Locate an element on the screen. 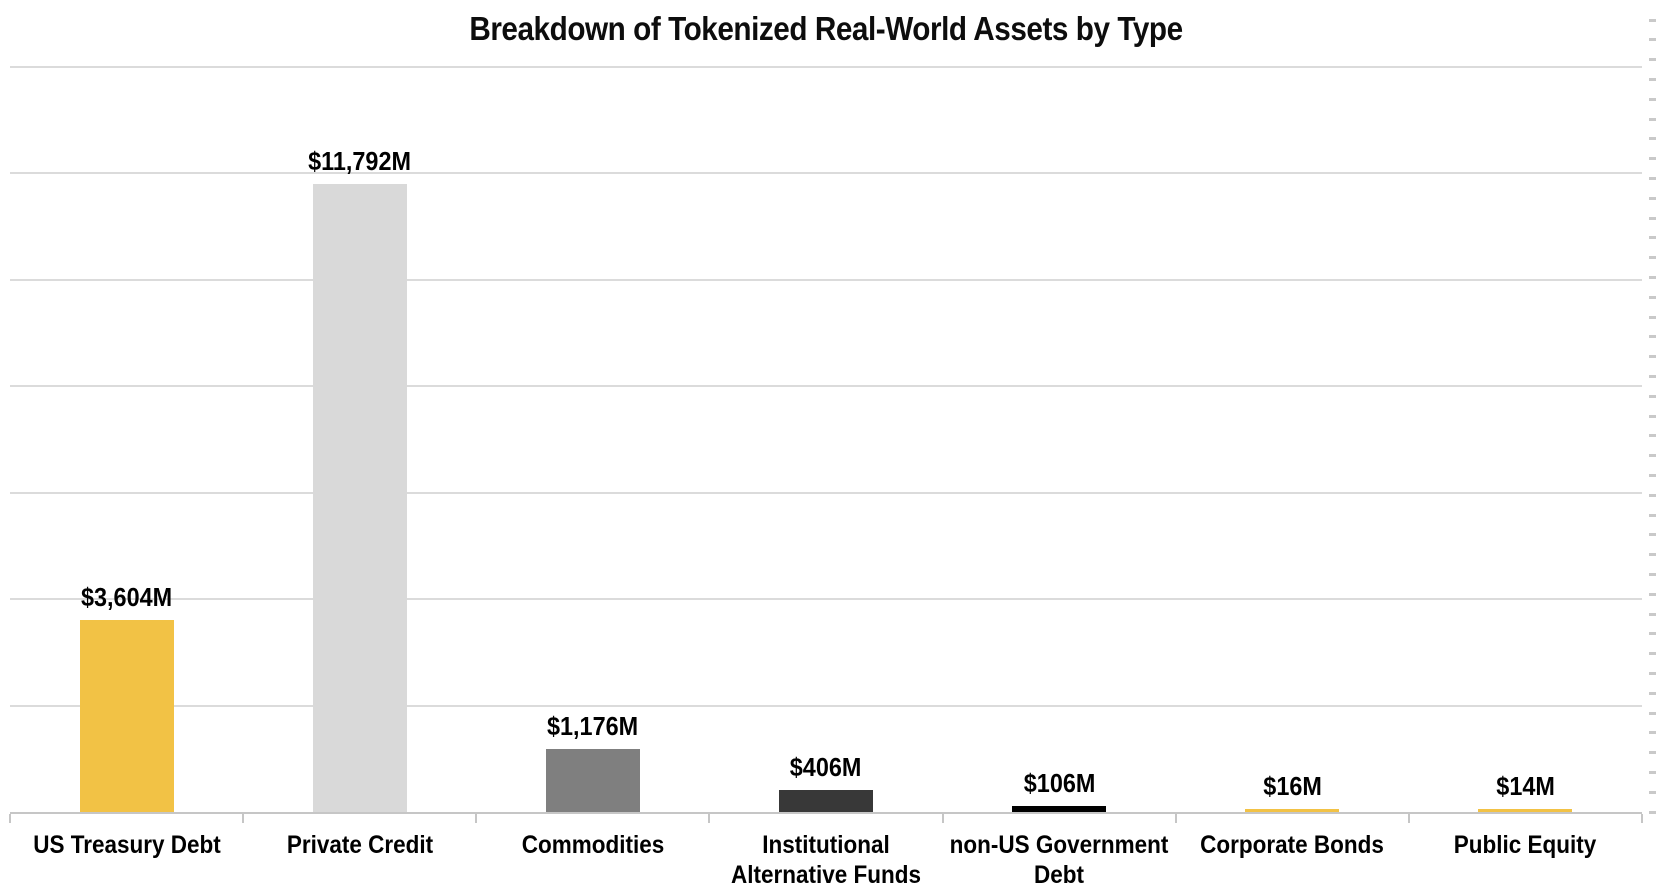 This screenshot has height=894, width=1658. x-category-label: Corporate Bonds is located at coordinates (1292, 845).